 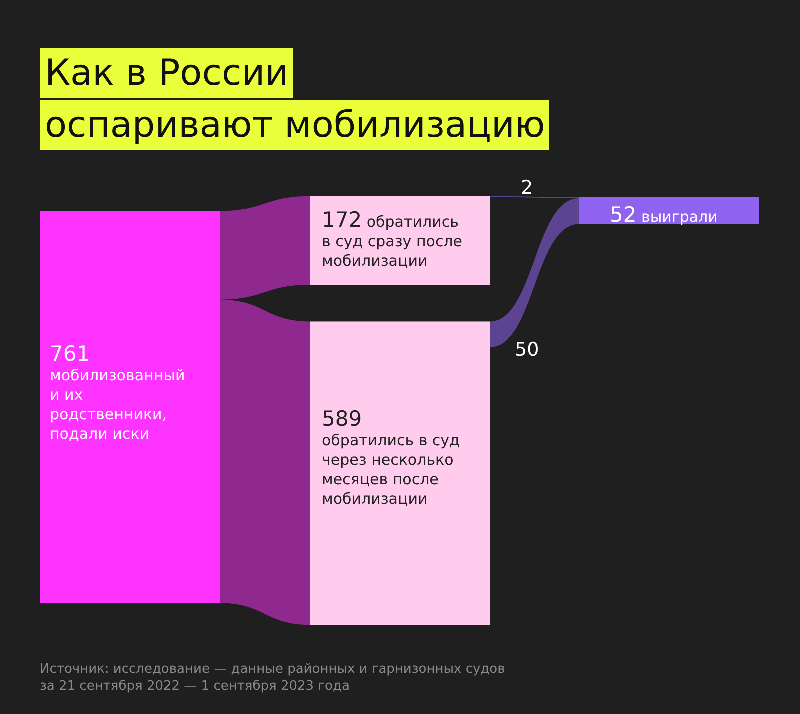 What do you see at coordinates (295, 99) in the screenshot?
I see `text: Как в России оспаривают мобилизацию` at bounding box center [295, 99].